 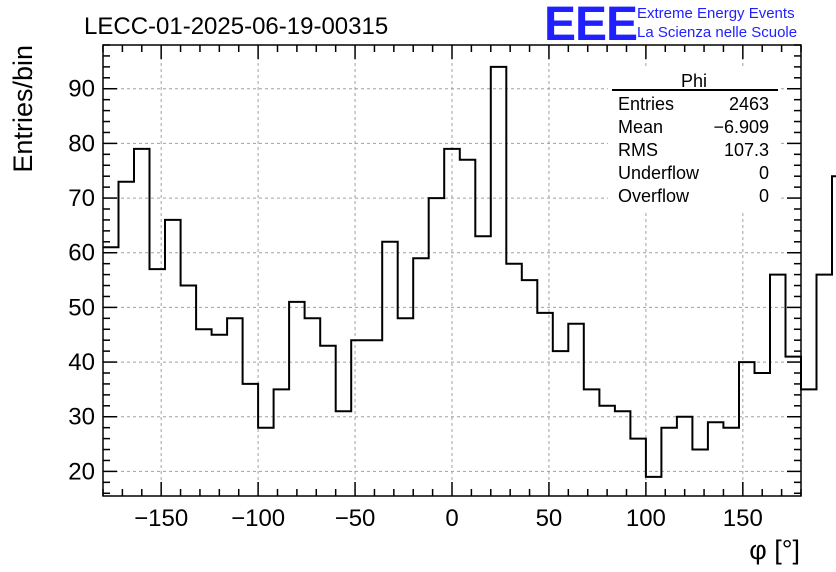 I want to click on stats-label-overflow: Overflow, so click(x=654, y=196).